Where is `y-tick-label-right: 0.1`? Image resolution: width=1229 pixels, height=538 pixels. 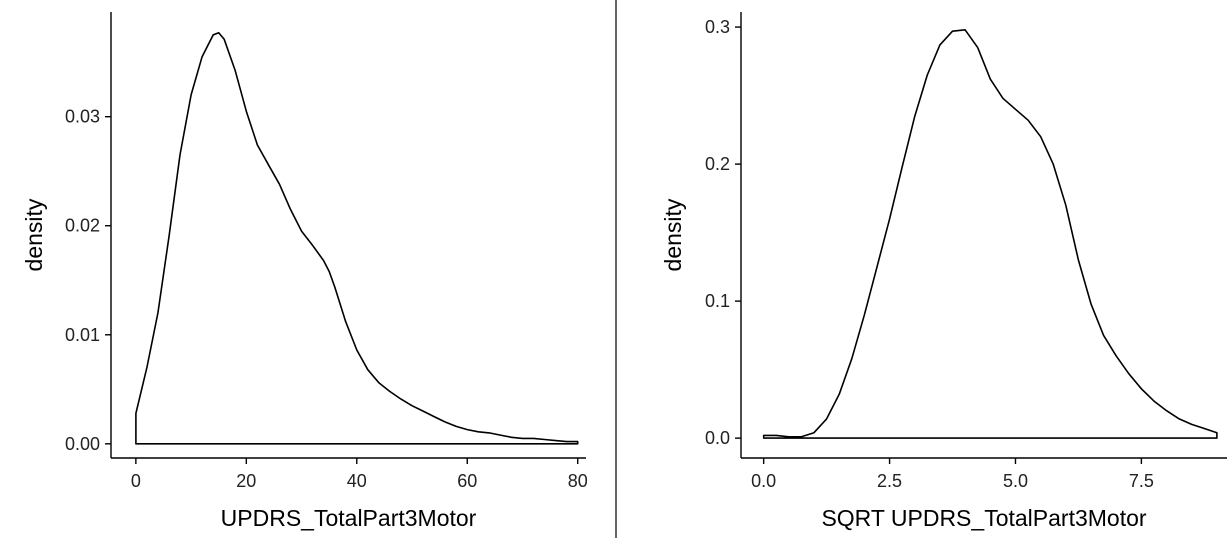 y-tick-label-right: 0.1 is located at coordinates (717, 301).